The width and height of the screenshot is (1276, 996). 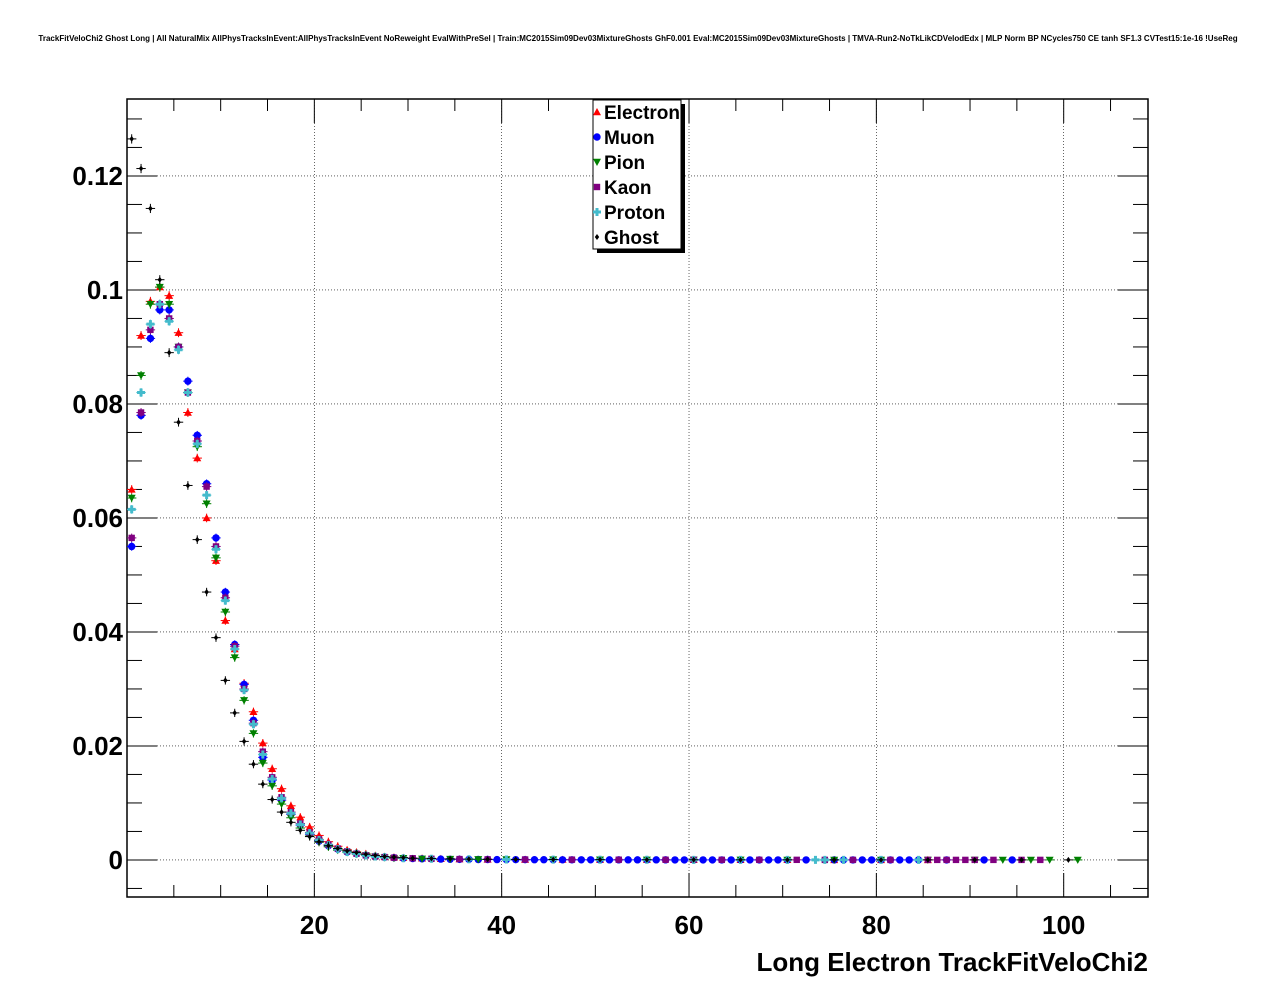 I want to click on x-tick-label: 60, so click(x=689, y=925).